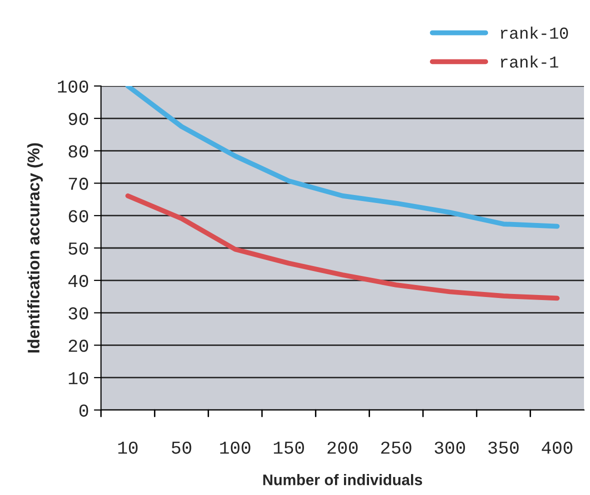 This screenshot has width=590, height=495. I want to click on y-tick-label: 10, so click(78, 378).